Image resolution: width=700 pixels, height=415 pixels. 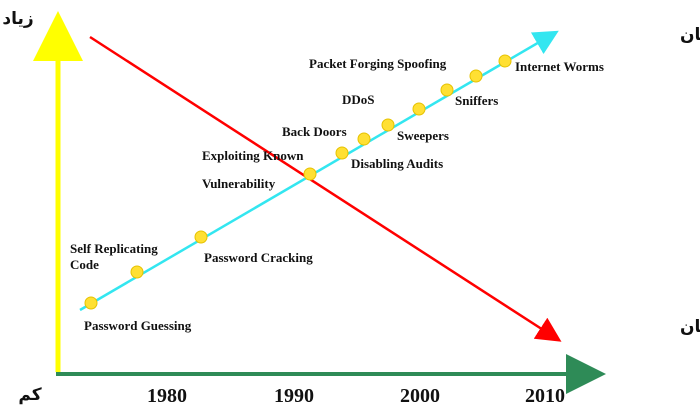 I want to click on exploiting-known-vulnerability-label: Vulnerability, so click(x=239, y=183).